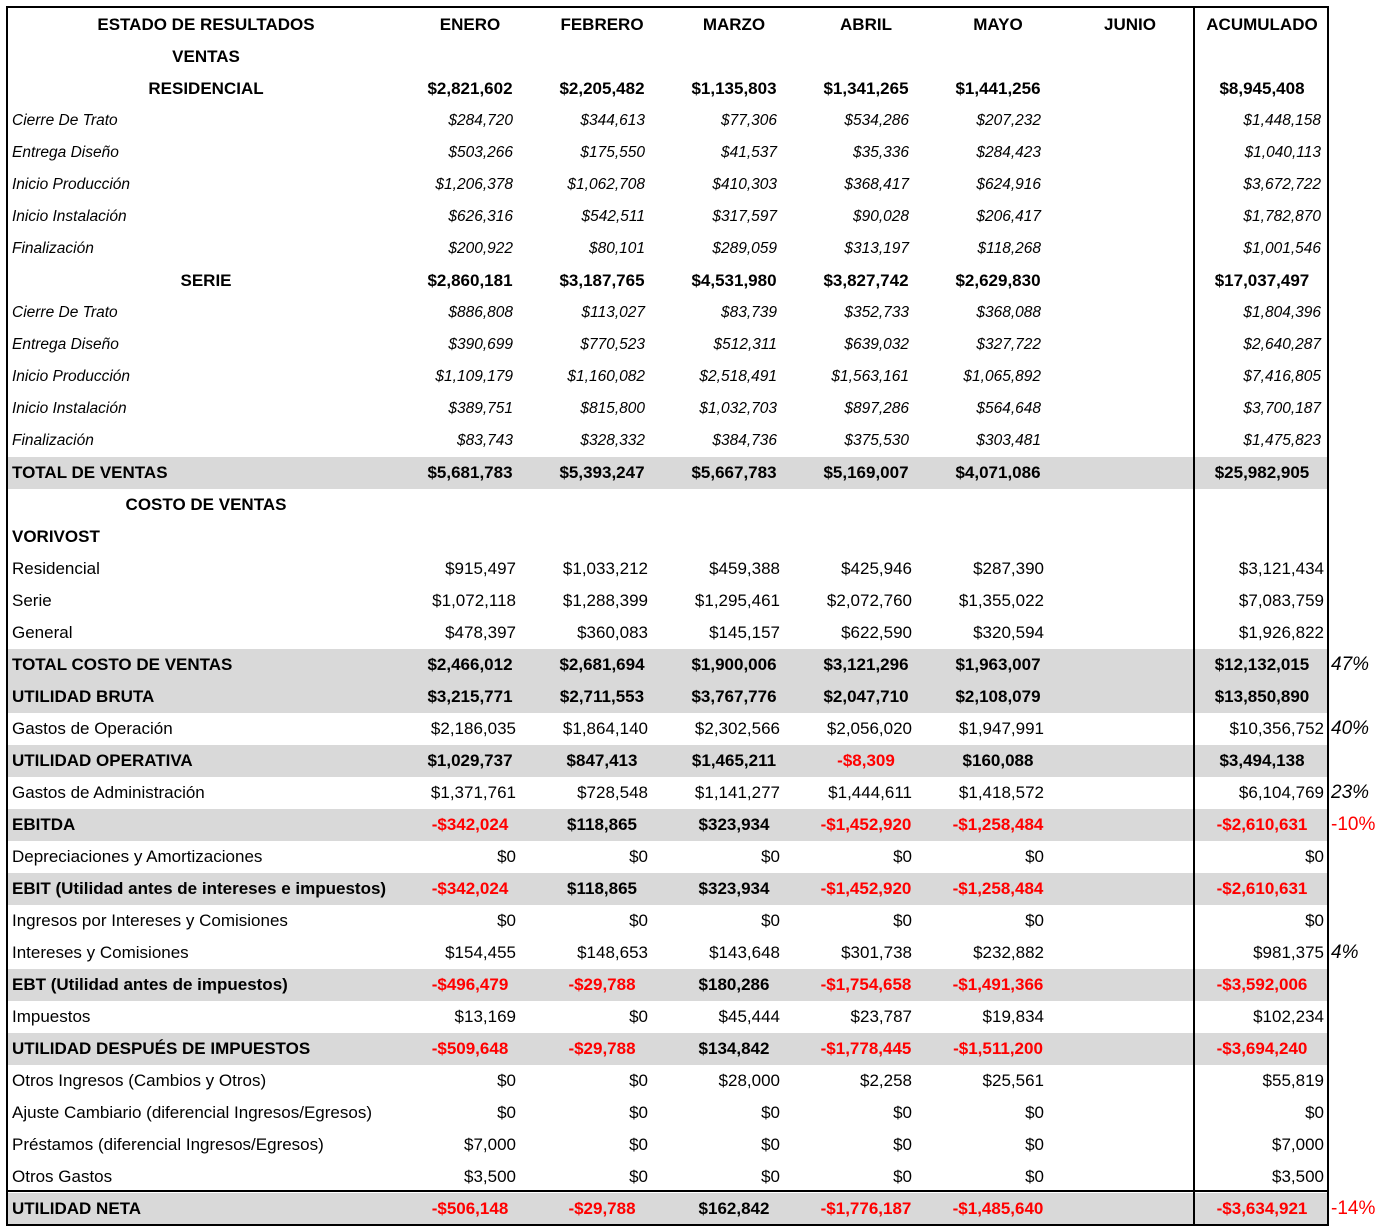  What do you see at coordinates (1262, 1048) in the screenshot?
I see `cell-acumulado: -$3,694,240` at bounding box center [1262, 1048].